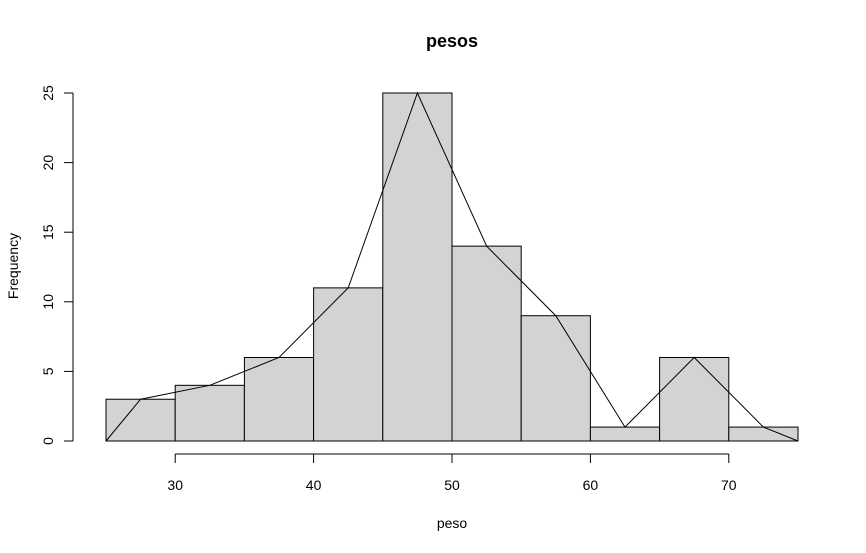  I want to click on y-tick-label: 0, so click(48, 441).